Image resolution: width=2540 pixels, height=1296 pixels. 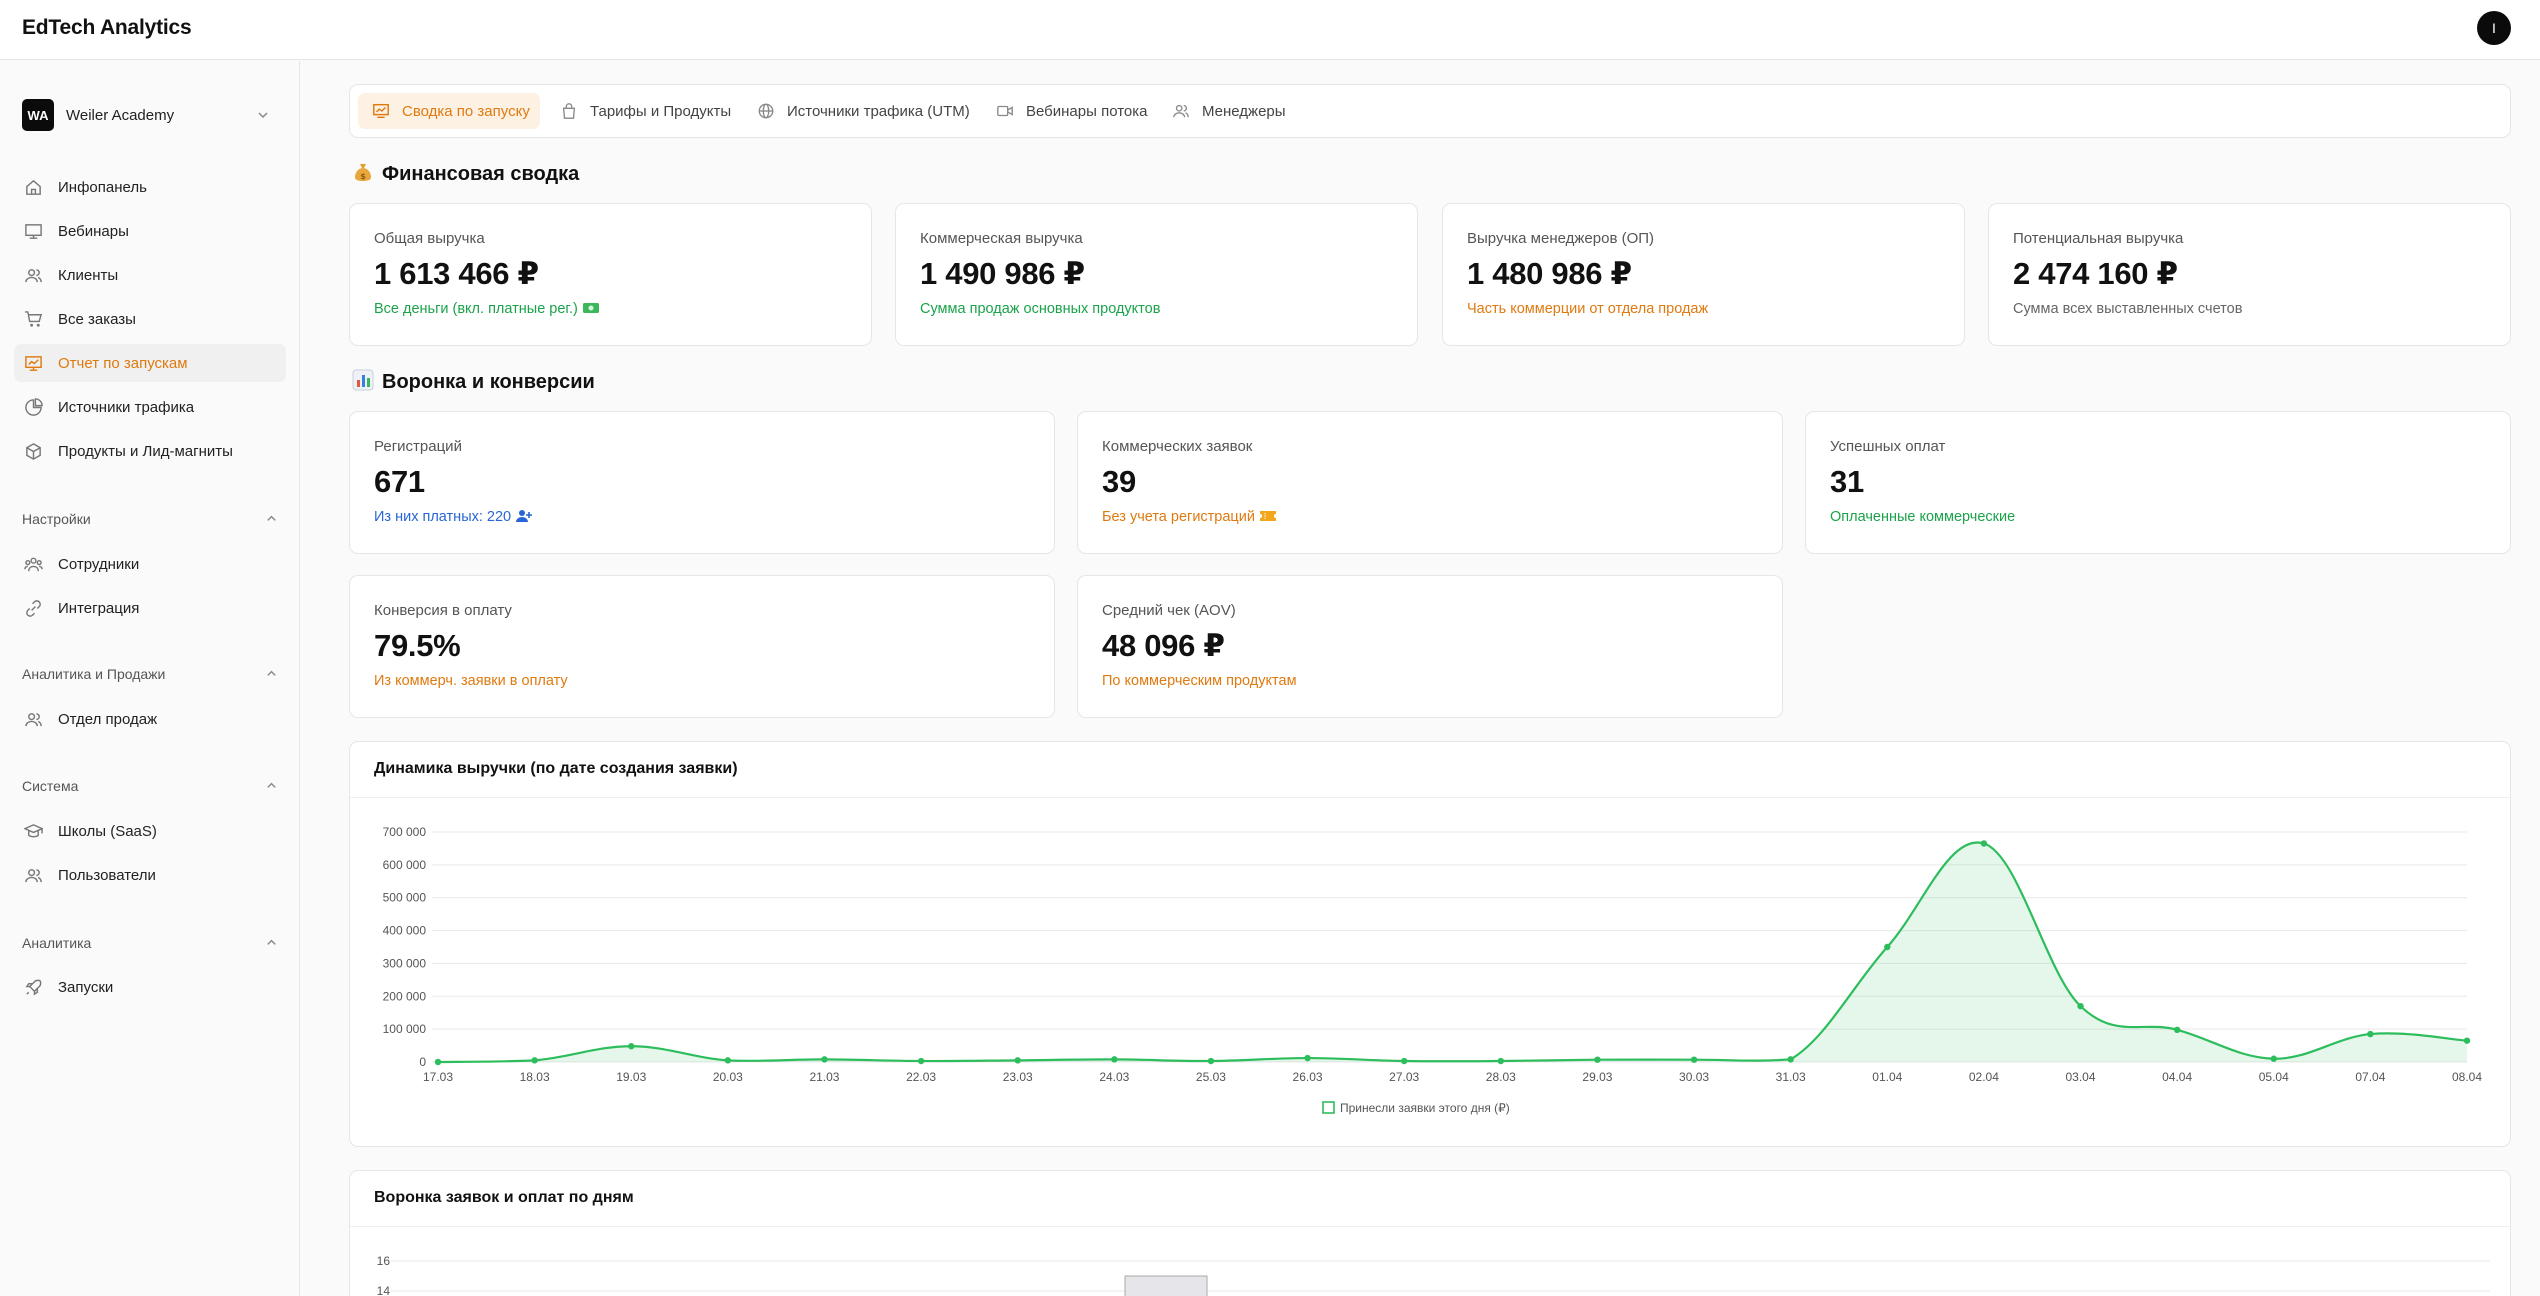 I want to click on top-bar: EdTech Analytics I, so click(x=1270, y=30).